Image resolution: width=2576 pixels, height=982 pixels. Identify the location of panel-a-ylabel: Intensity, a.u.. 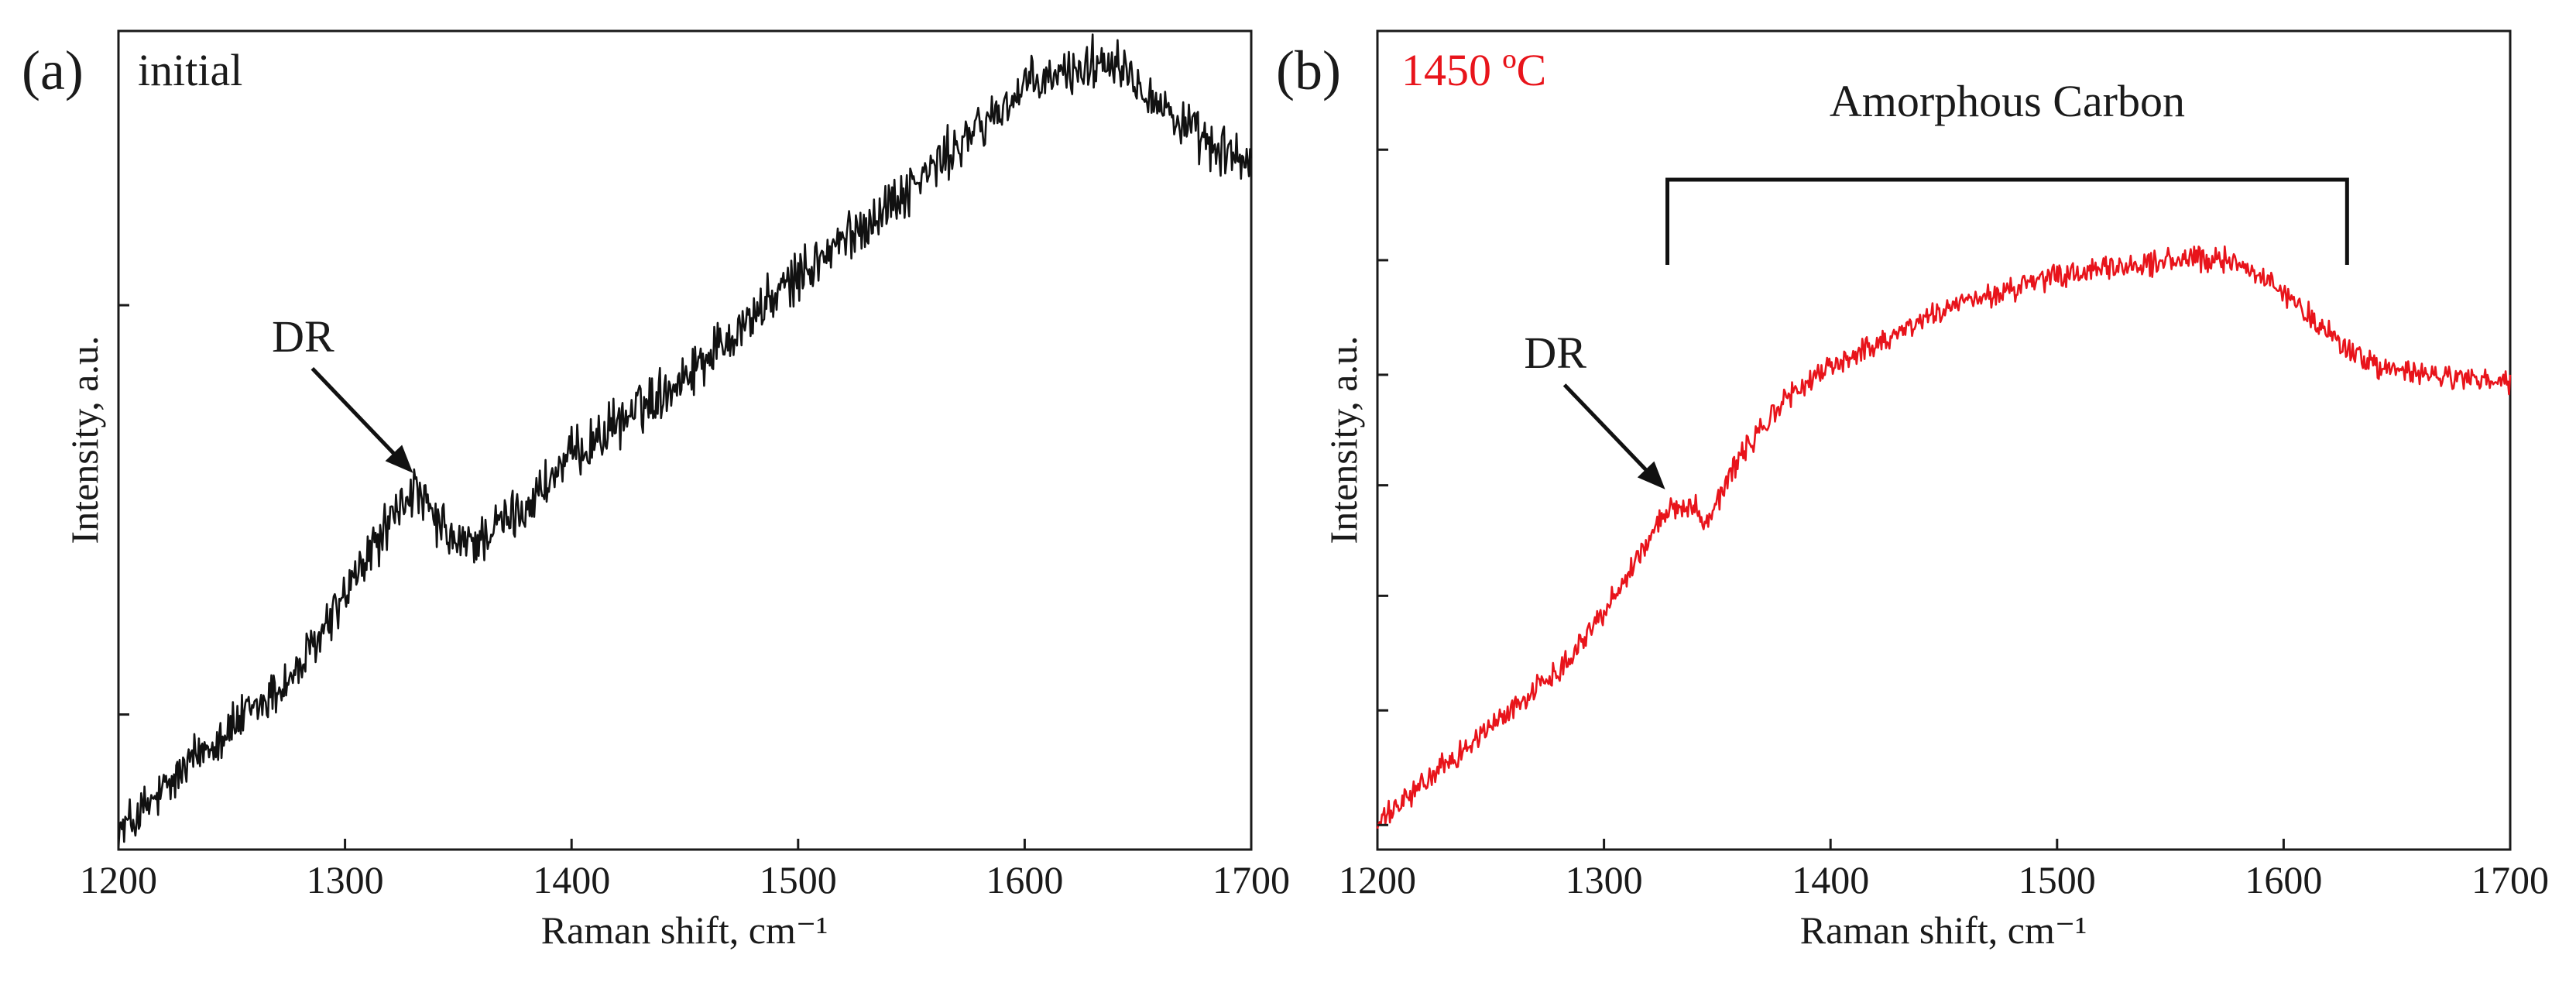
(84, 440).